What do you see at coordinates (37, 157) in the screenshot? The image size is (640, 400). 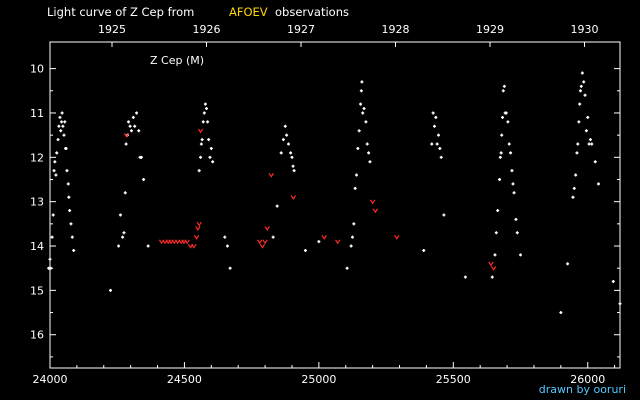 I see `y-tick-label: 12` at bounding box center [37, 157].